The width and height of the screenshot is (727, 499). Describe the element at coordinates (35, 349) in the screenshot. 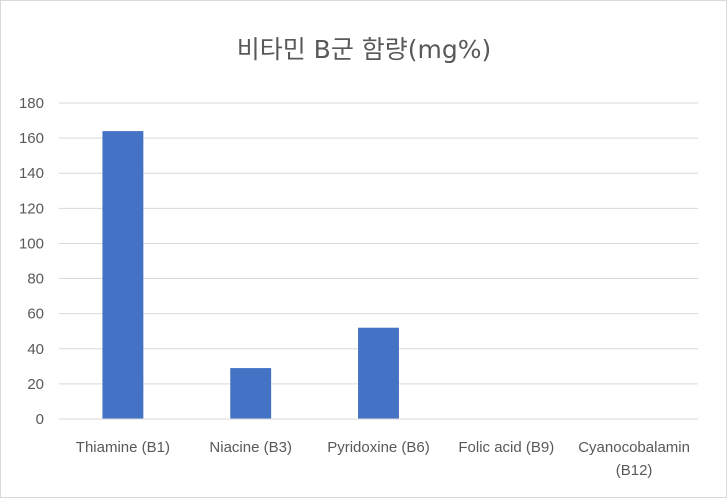

I see `y-tick-label: 40` at that location.